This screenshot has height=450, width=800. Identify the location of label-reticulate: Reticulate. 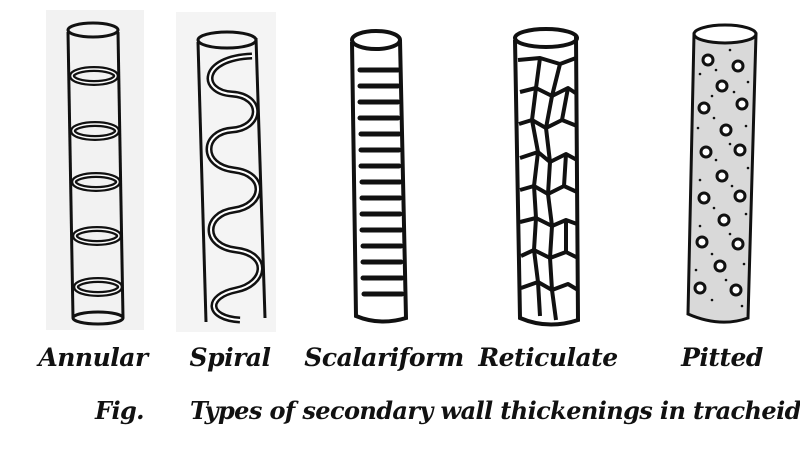
(548, 357).